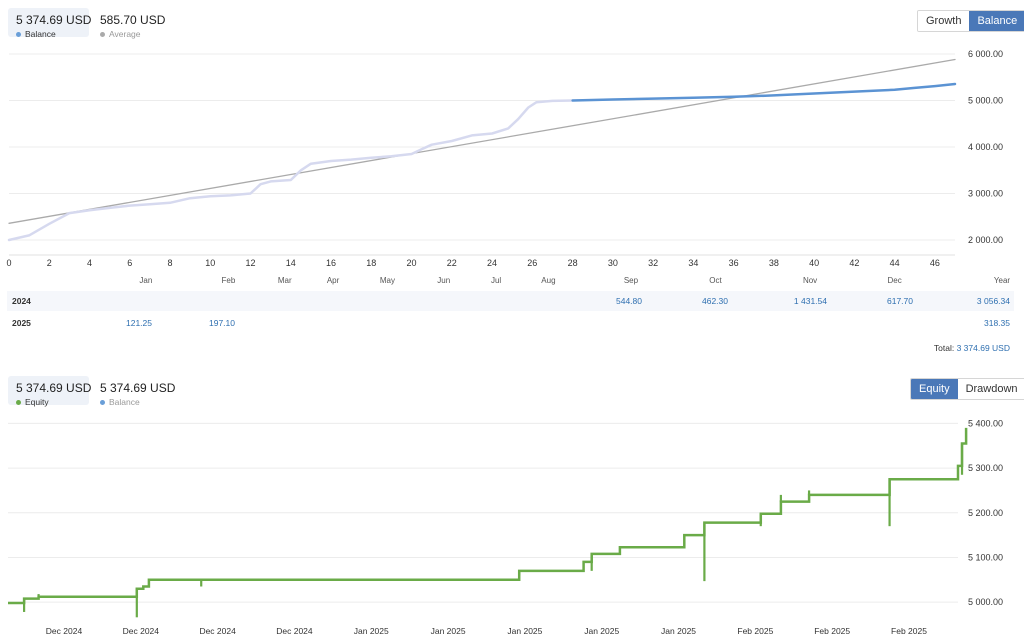  I want to click on x-tick-label: 34, so click(693, 263).